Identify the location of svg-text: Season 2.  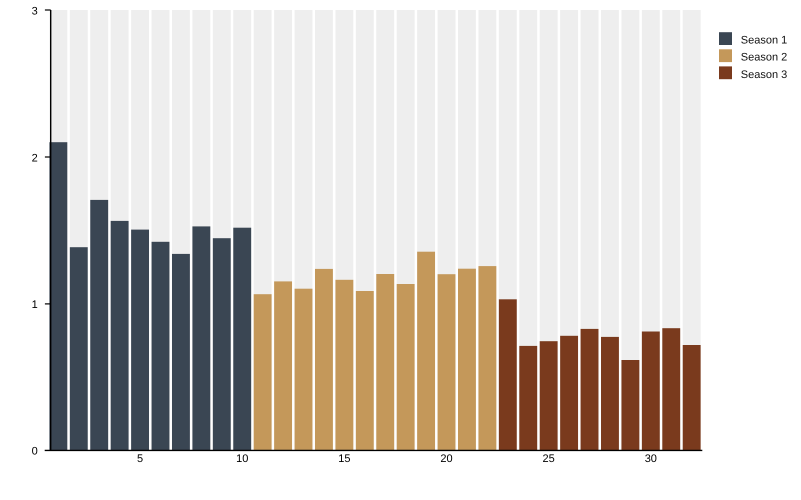
(764, 58).